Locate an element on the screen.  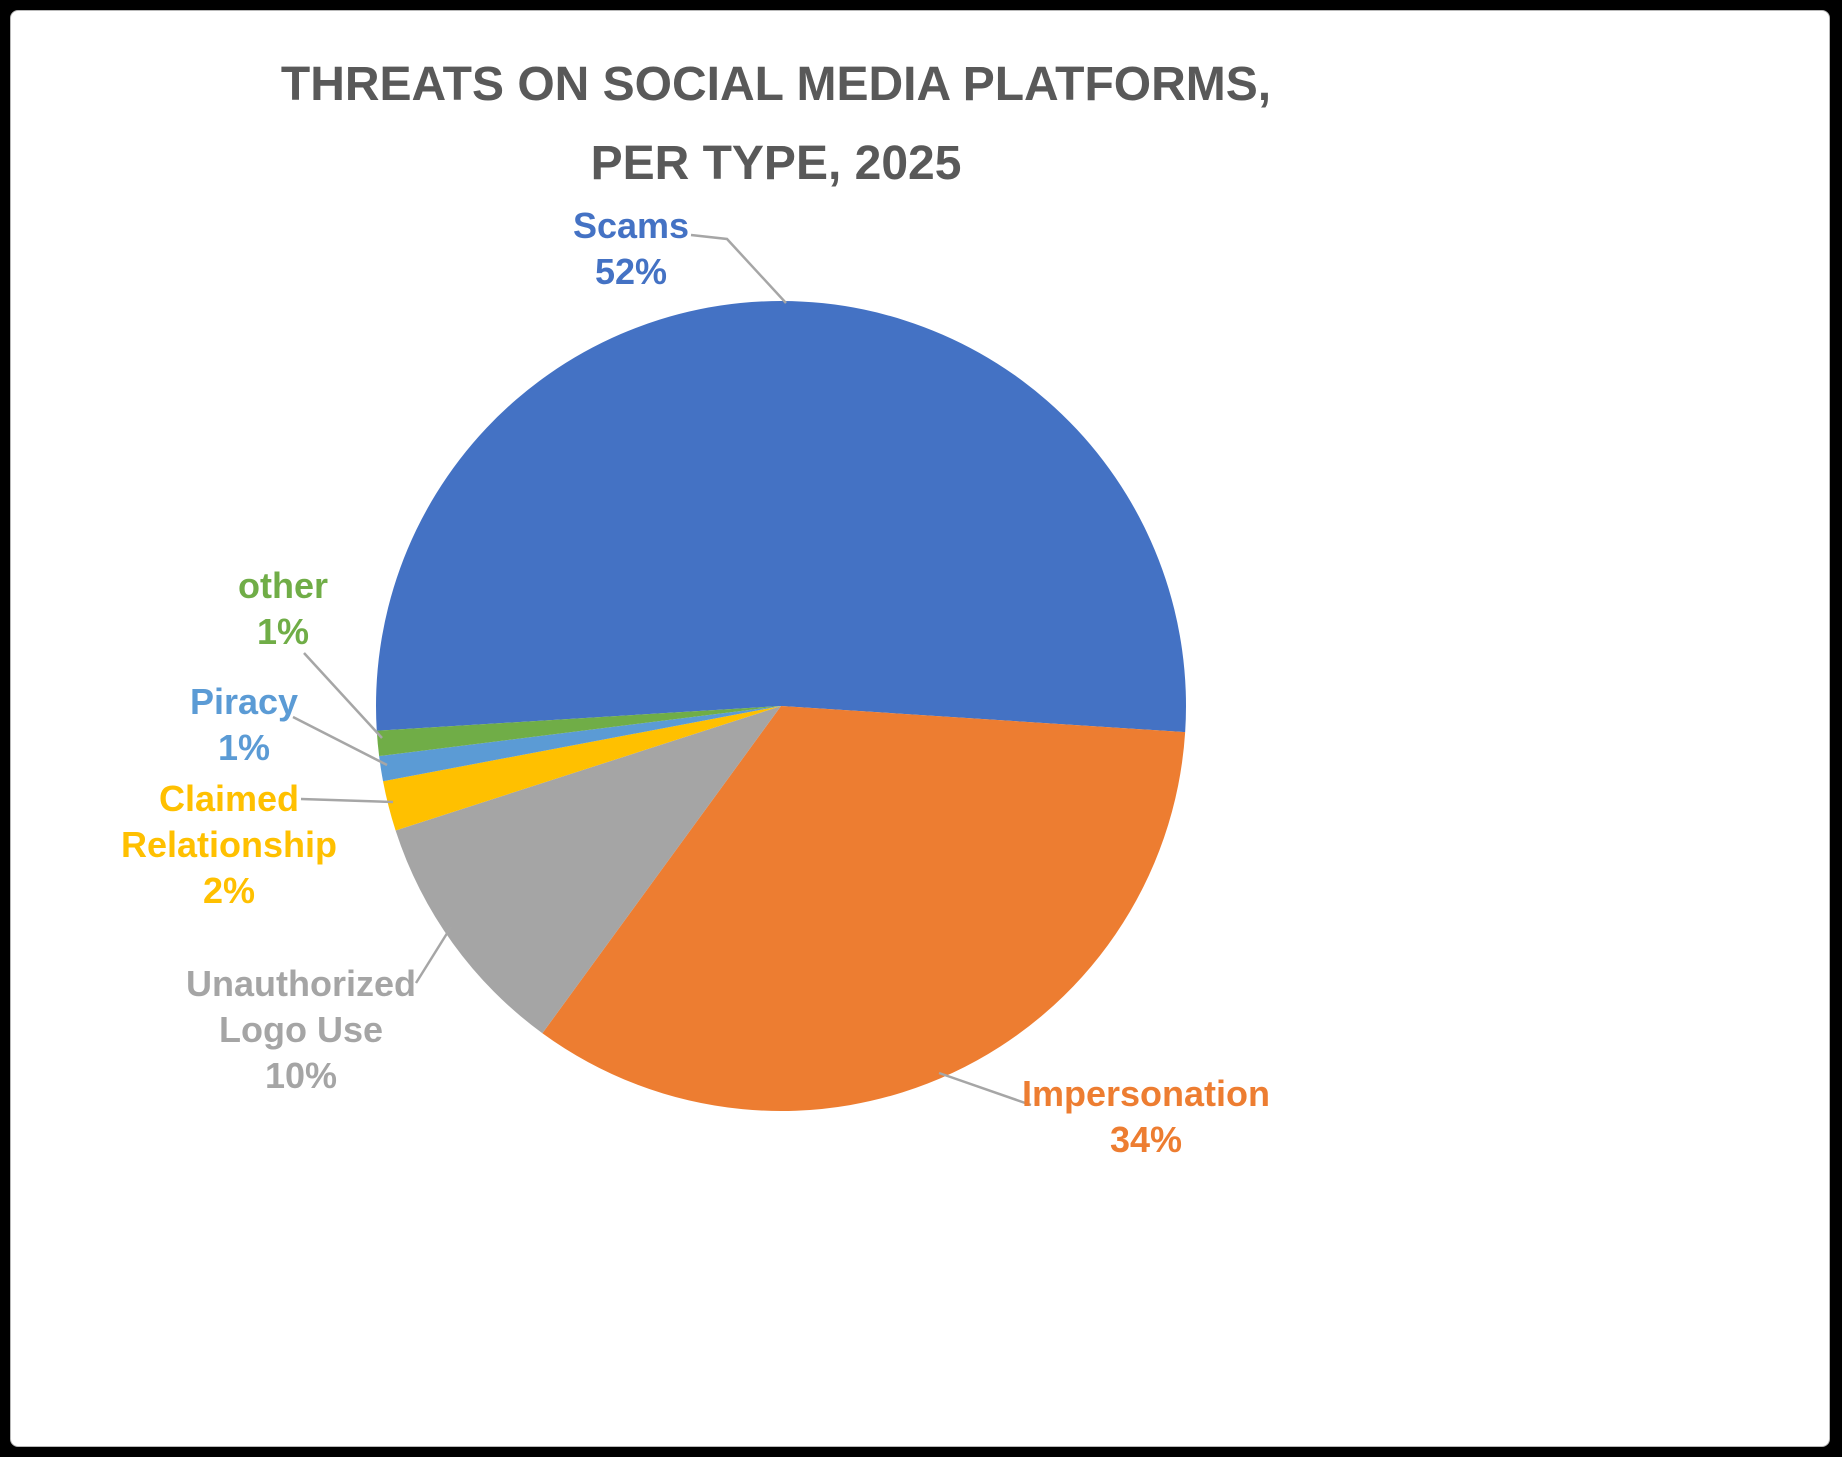
pie-slice-piracy is located at coordinates (580, 744).